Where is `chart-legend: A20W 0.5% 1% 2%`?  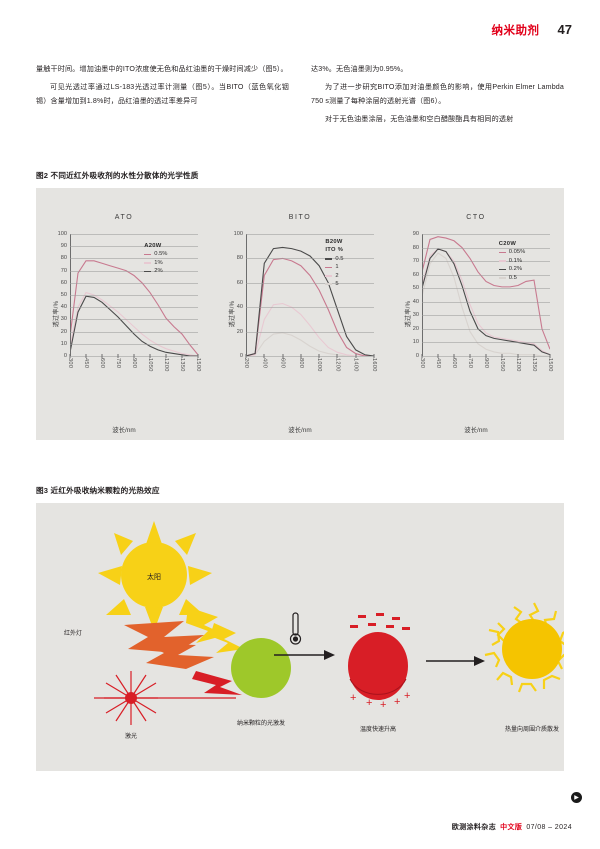 chart-legend: A20W 0.5% 1% 2% is located at coordinates (155, 259).